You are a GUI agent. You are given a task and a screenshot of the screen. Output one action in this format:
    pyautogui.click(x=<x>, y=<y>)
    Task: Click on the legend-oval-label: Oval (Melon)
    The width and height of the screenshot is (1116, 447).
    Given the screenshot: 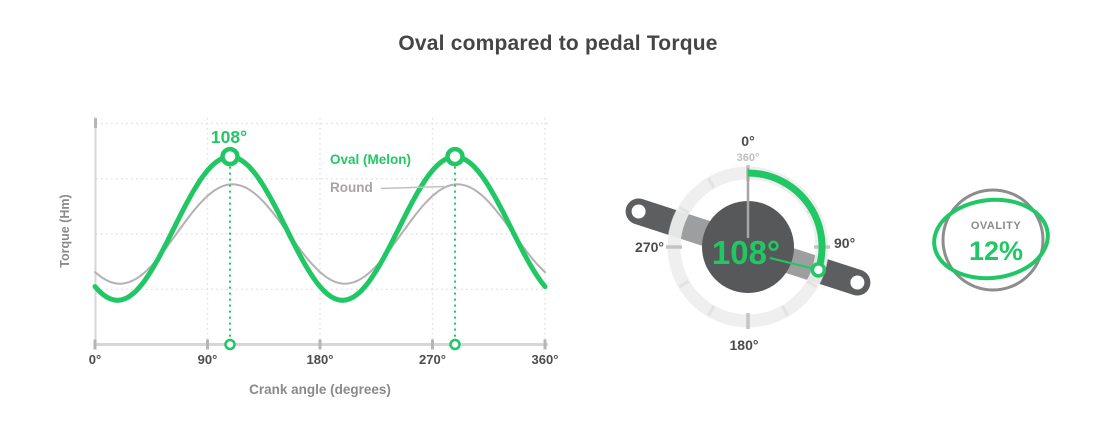 What is the action you would take?
    pyautogui.click(x=370, y=159)
    